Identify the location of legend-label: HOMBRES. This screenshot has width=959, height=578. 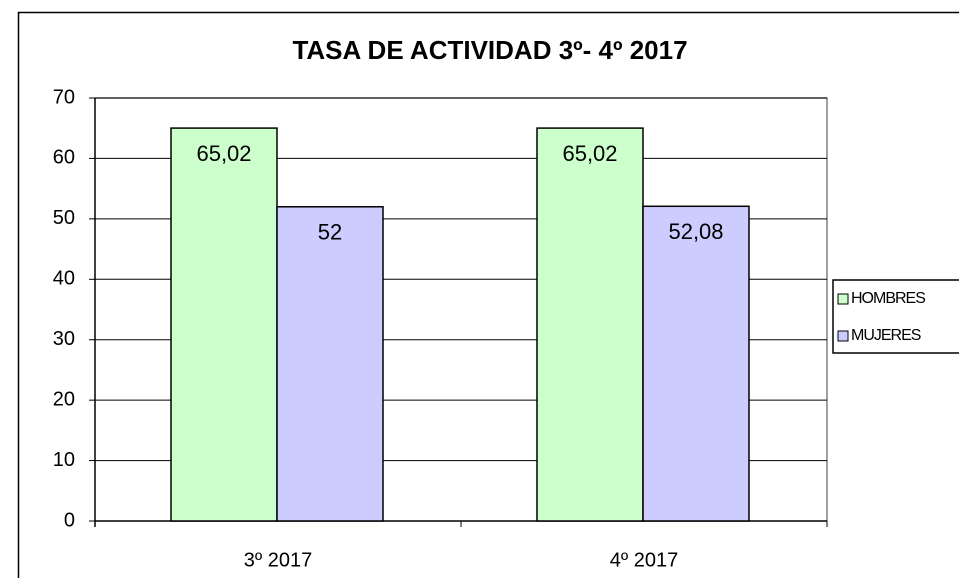
(888, 298).